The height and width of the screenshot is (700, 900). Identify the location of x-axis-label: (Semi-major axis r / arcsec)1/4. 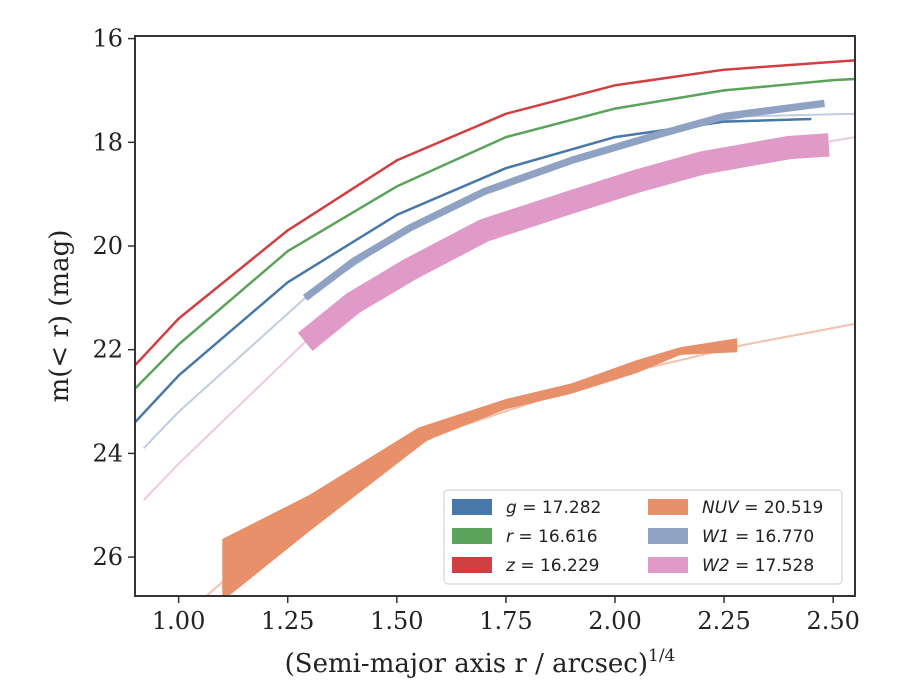
(480, 662).